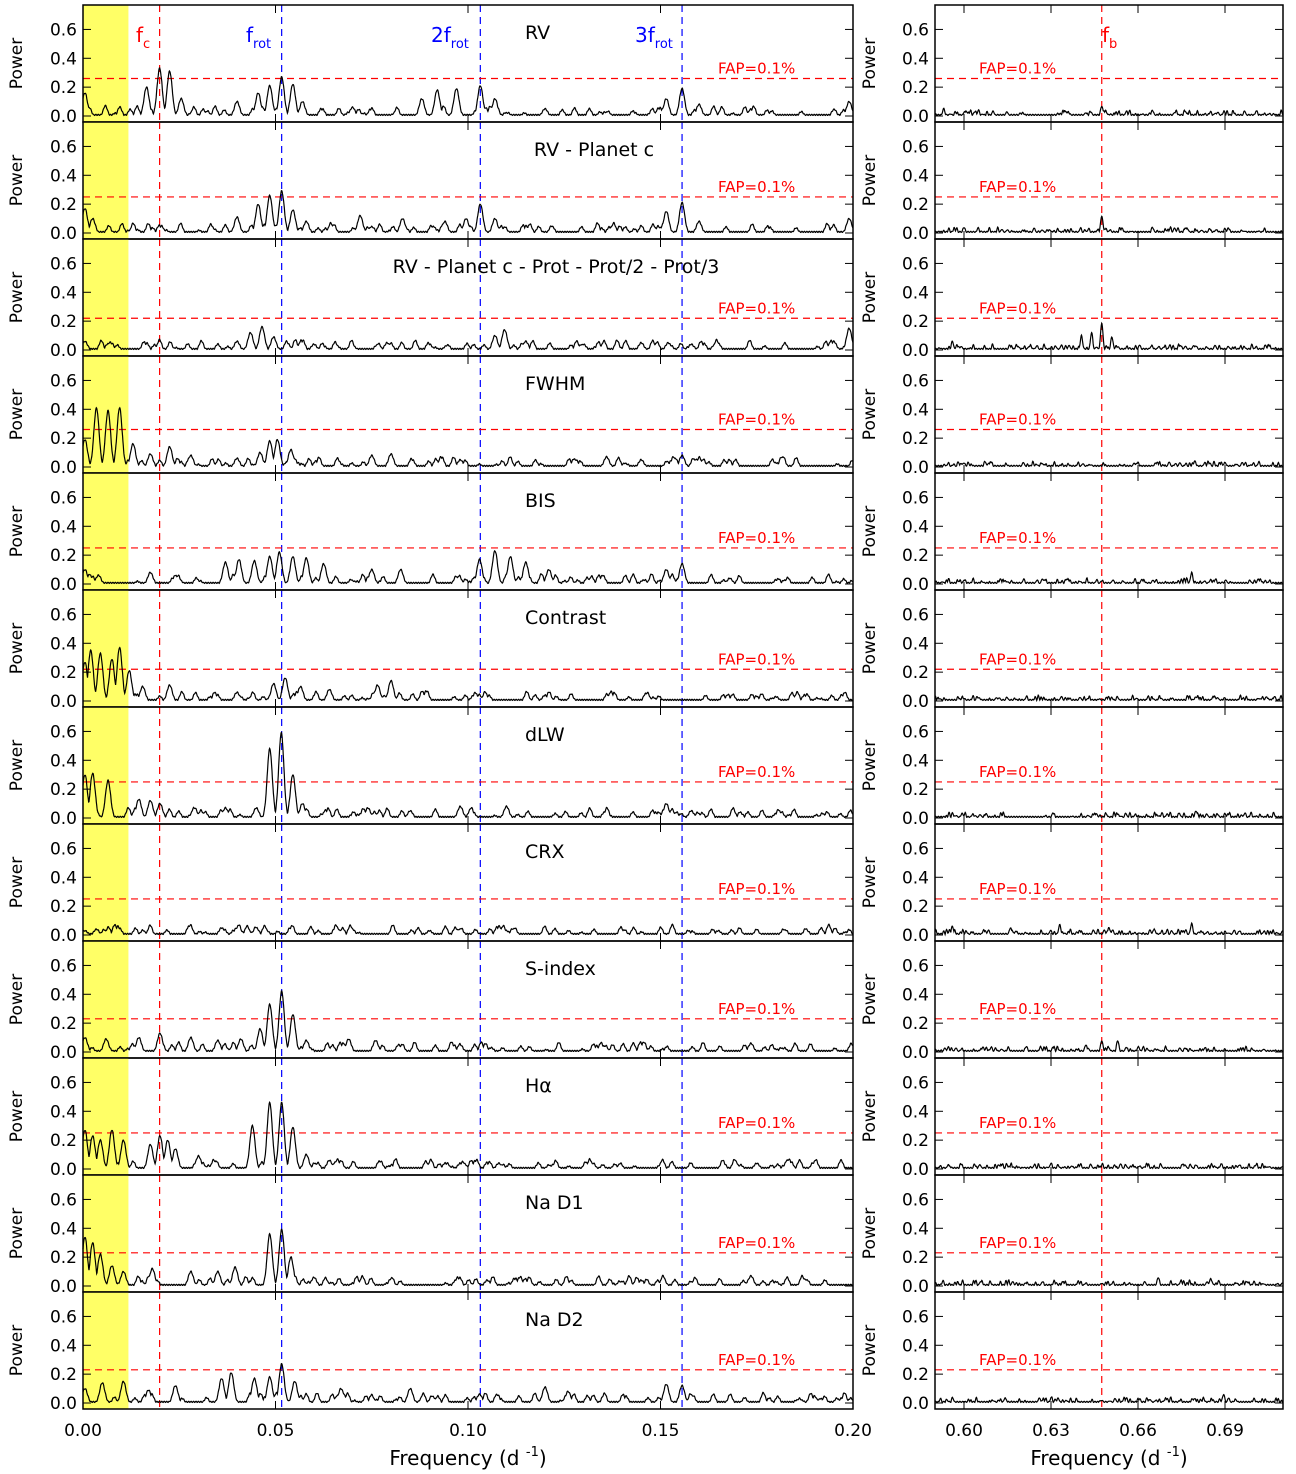  What do you see at coordinates (594, 150) in the screenshot?
I see `series-title: RV - Planet c` at bounding box center [594, 150].